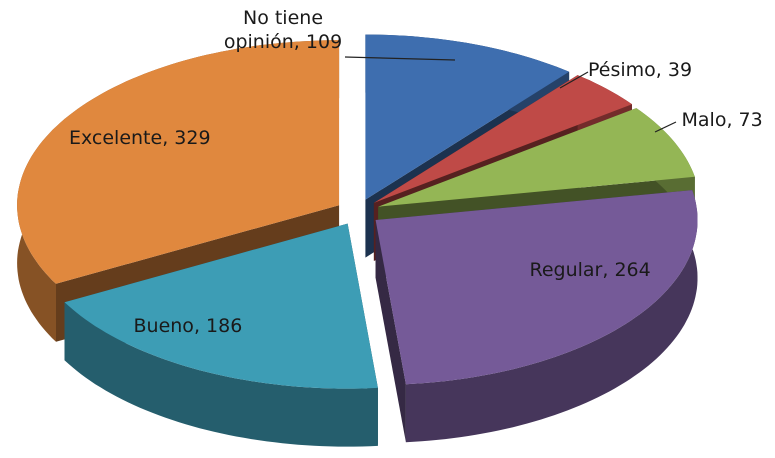 The width and height of the screenshot is (775, 458). Describe the element at coordinates (192, 138) in the screenshot. I see `label-value: 329` at that location.